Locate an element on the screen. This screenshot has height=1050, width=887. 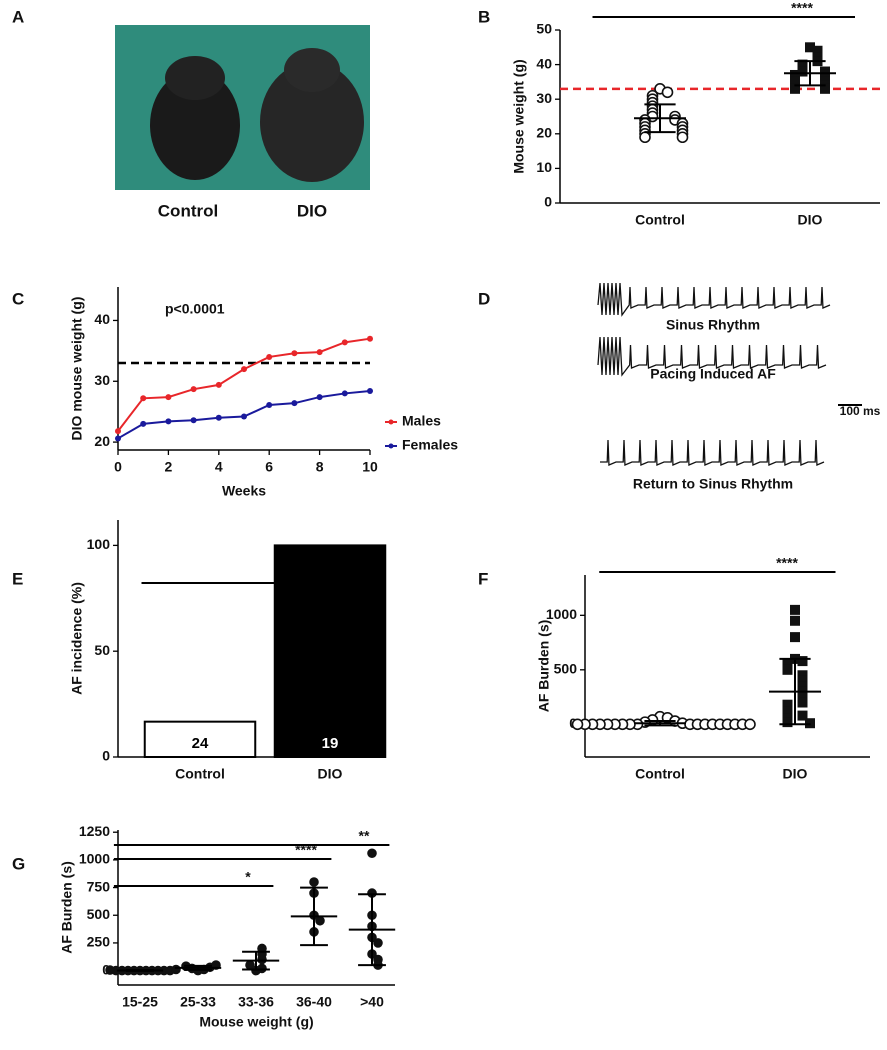
bar is located at coordinates (330, 651).